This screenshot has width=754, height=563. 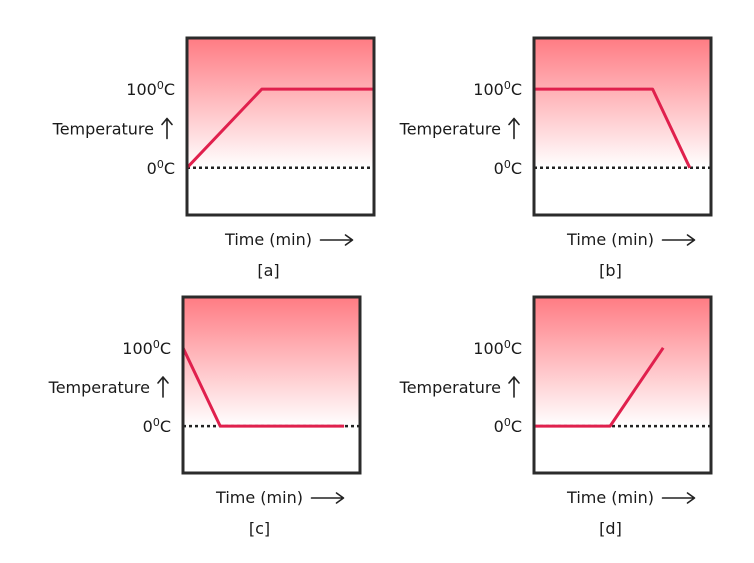 I want to click on panel-caption: [a], so click(x=268, y=270).